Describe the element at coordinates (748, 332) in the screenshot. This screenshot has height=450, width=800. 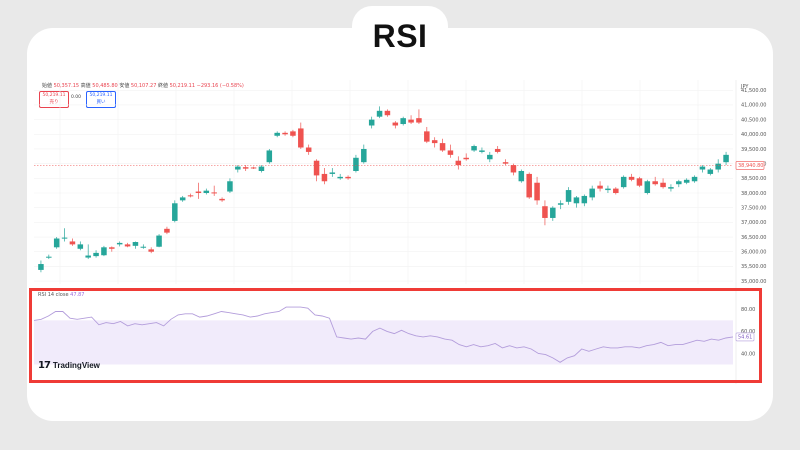
I see `rsi-tick-label: 60.00` at that location.